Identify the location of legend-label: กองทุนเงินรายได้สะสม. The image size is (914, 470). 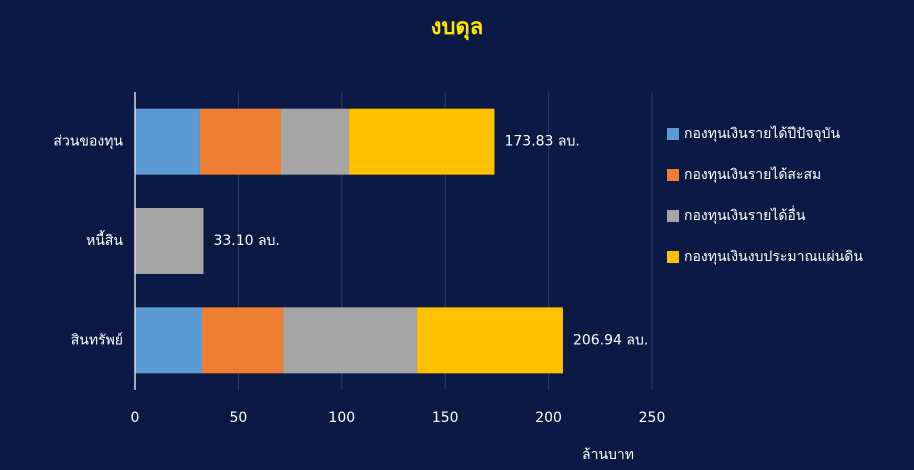
(752, 174).